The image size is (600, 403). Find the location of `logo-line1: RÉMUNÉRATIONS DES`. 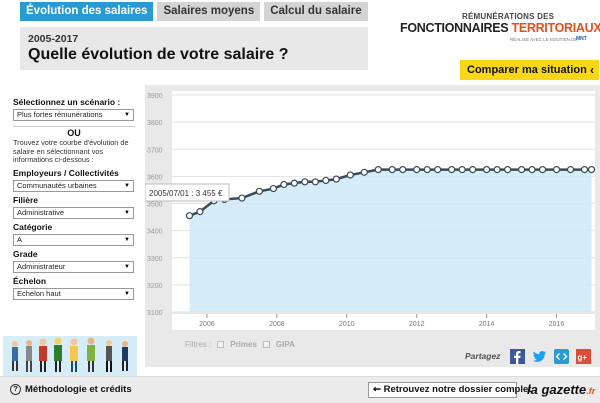

logo-line1: RÉMUNÉRATIONS DES is located at coordinates (508, 16).